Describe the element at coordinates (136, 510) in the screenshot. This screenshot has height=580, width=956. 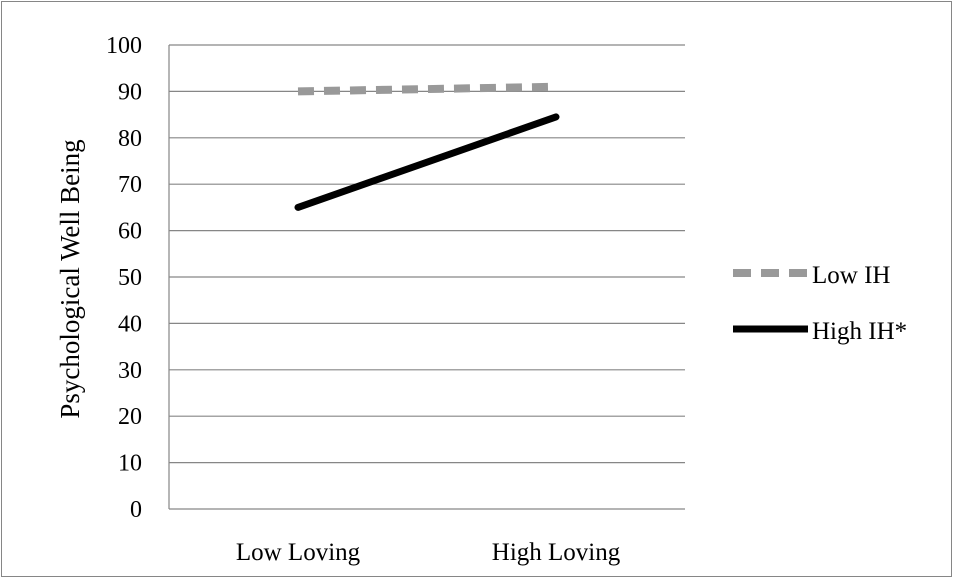
I see `y-tick-label-0: 0` at that location.